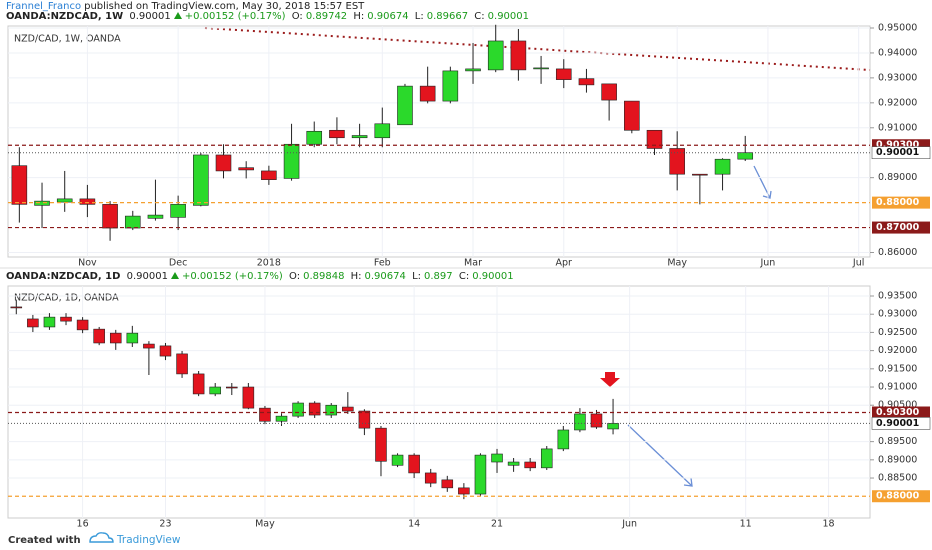  Describe the element at coordinates (269, 263) in the screenshot. I see `x-tick-label: 2018` at that location.